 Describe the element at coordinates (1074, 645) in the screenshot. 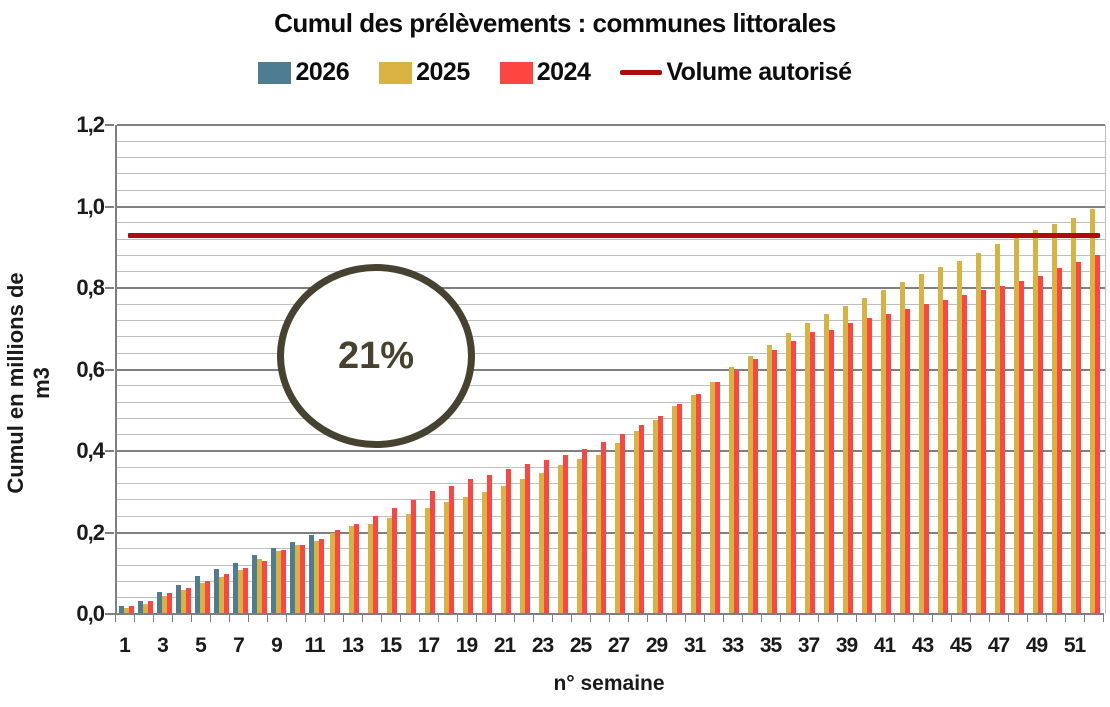

I see `x-tick-label: 51` at that location.